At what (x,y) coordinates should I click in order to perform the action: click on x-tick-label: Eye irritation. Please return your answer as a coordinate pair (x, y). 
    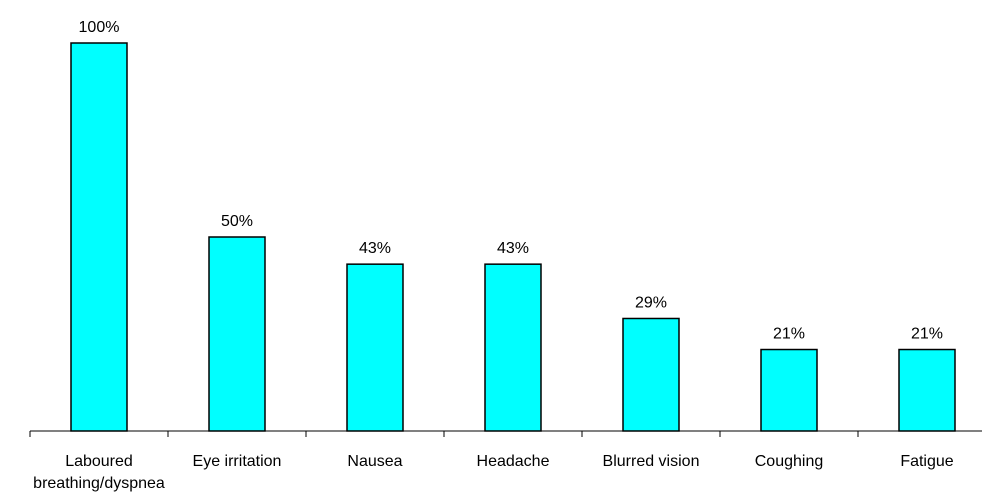
    Looking at the image, I should click on (237, 461).